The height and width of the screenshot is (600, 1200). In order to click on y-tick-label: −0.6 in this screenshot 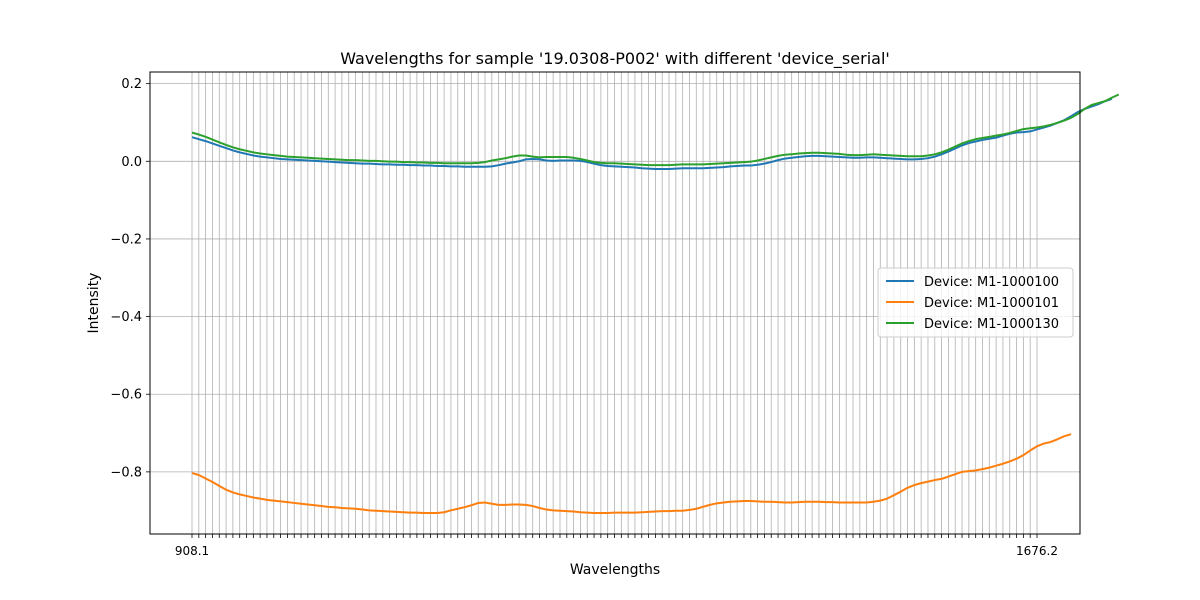, I will do `click(126, 395)`.